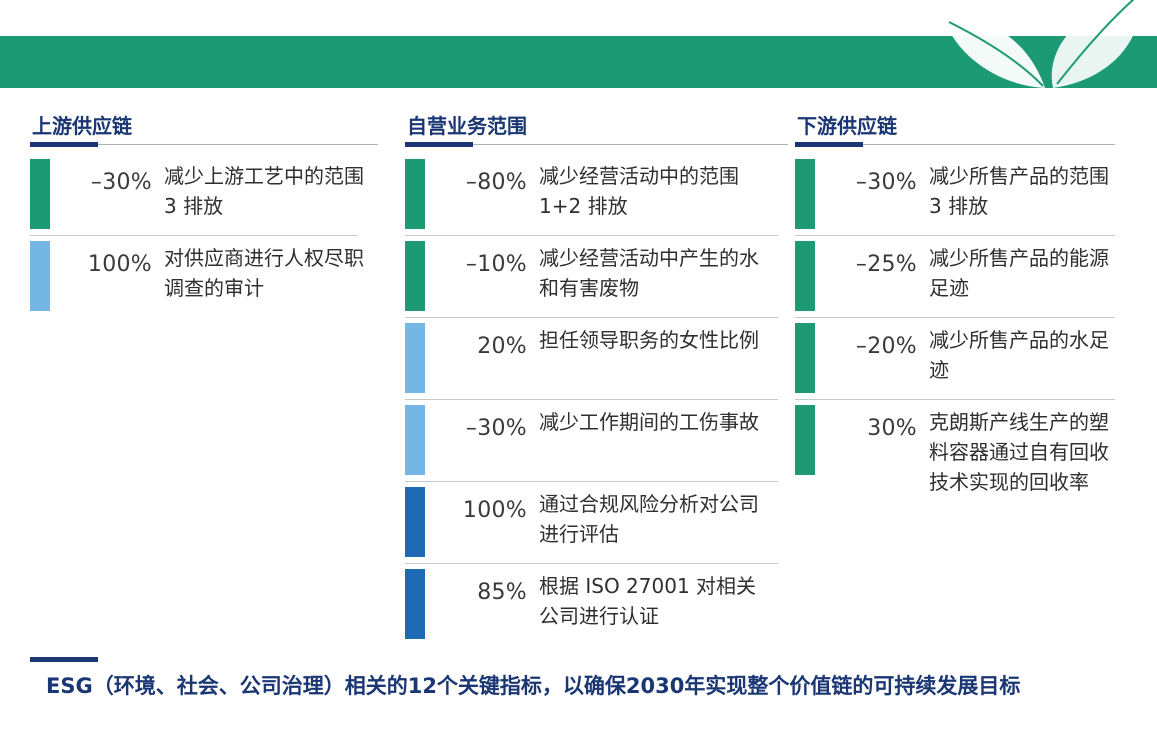  I want to click on kpi-row: 100% 通过合规风险分析对公司进行评估, so click(591, 526).